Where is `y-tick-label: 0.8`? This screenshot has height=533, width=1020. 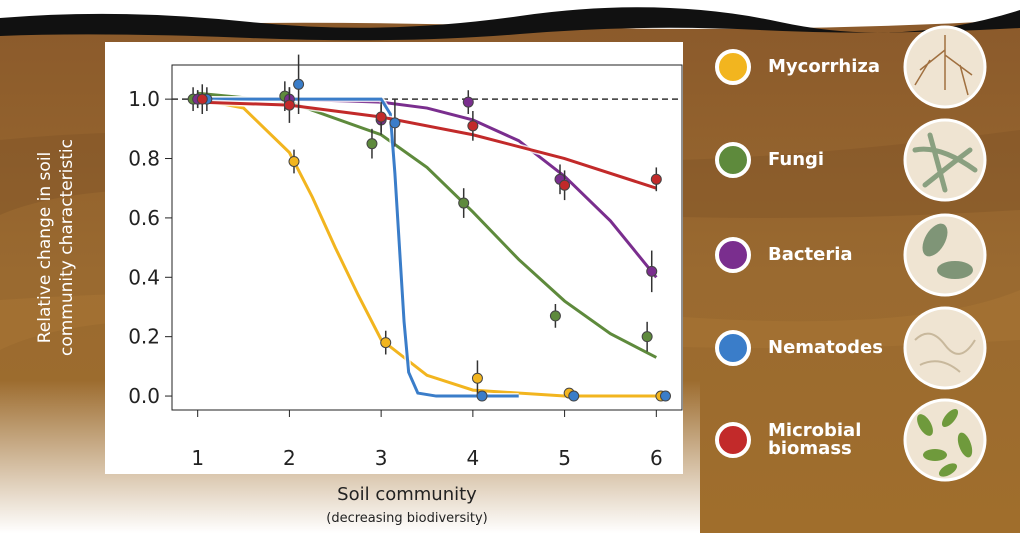
y-tick-label: 0.8 is located at coordinates (144, 159).